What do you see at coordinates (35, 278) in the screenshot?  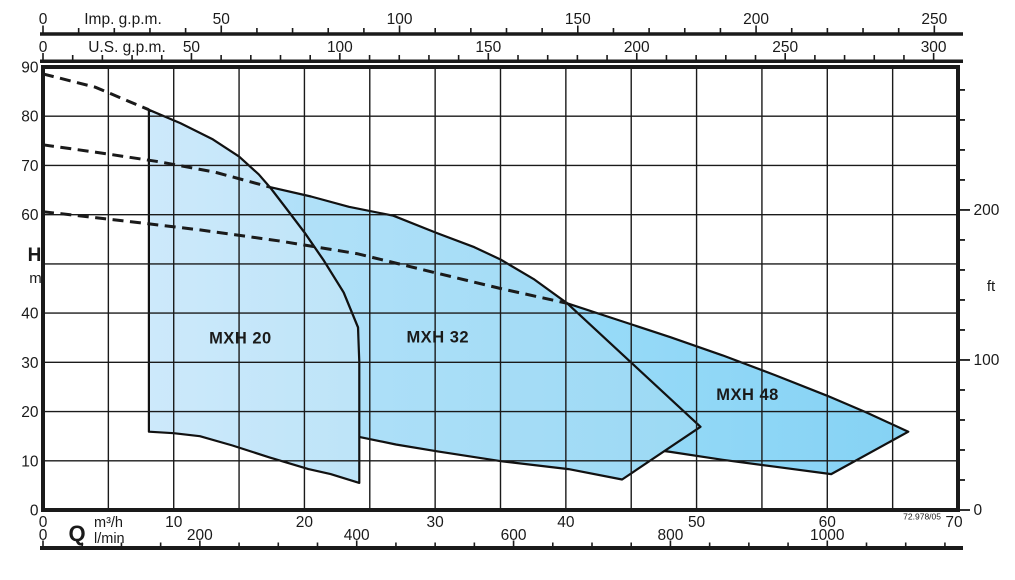 I see `head-axis-unit: m` at bounding box center [35, 278].